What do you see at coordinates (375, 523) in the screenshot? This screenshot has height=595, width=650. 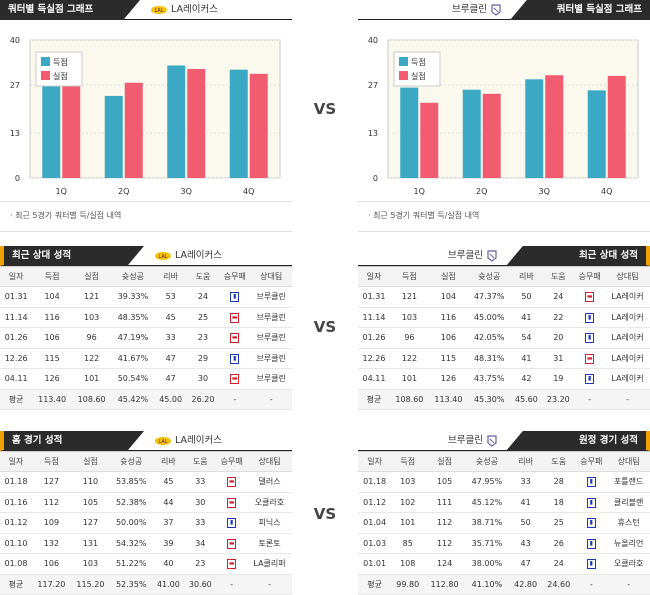 I see `table-cell: 01.04` at bounding box center [375, 523].